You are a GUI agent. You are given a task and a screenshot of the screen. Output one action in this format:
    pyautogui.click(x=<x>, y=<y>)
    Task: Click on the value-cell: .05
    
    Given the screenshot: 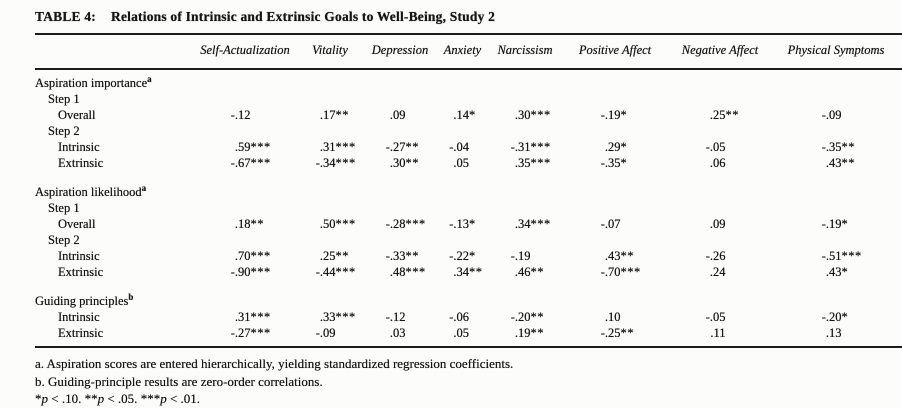 What is the action you would take?
    pyautogui.click(x=462, y=163)
    